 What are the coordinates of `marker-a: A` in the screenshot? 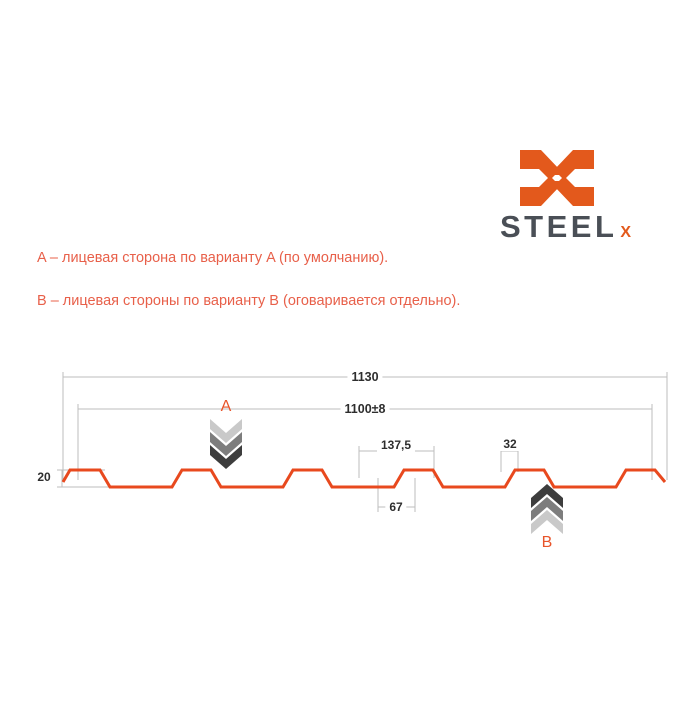 It's located at (226, 429).